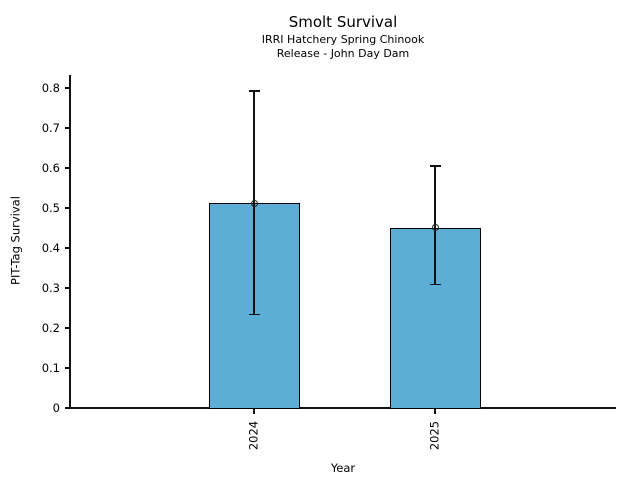  What do you see at coordinates (342, 408) in the screenshot?
I see `x-axis-spine` at bounding box center [342, 408].